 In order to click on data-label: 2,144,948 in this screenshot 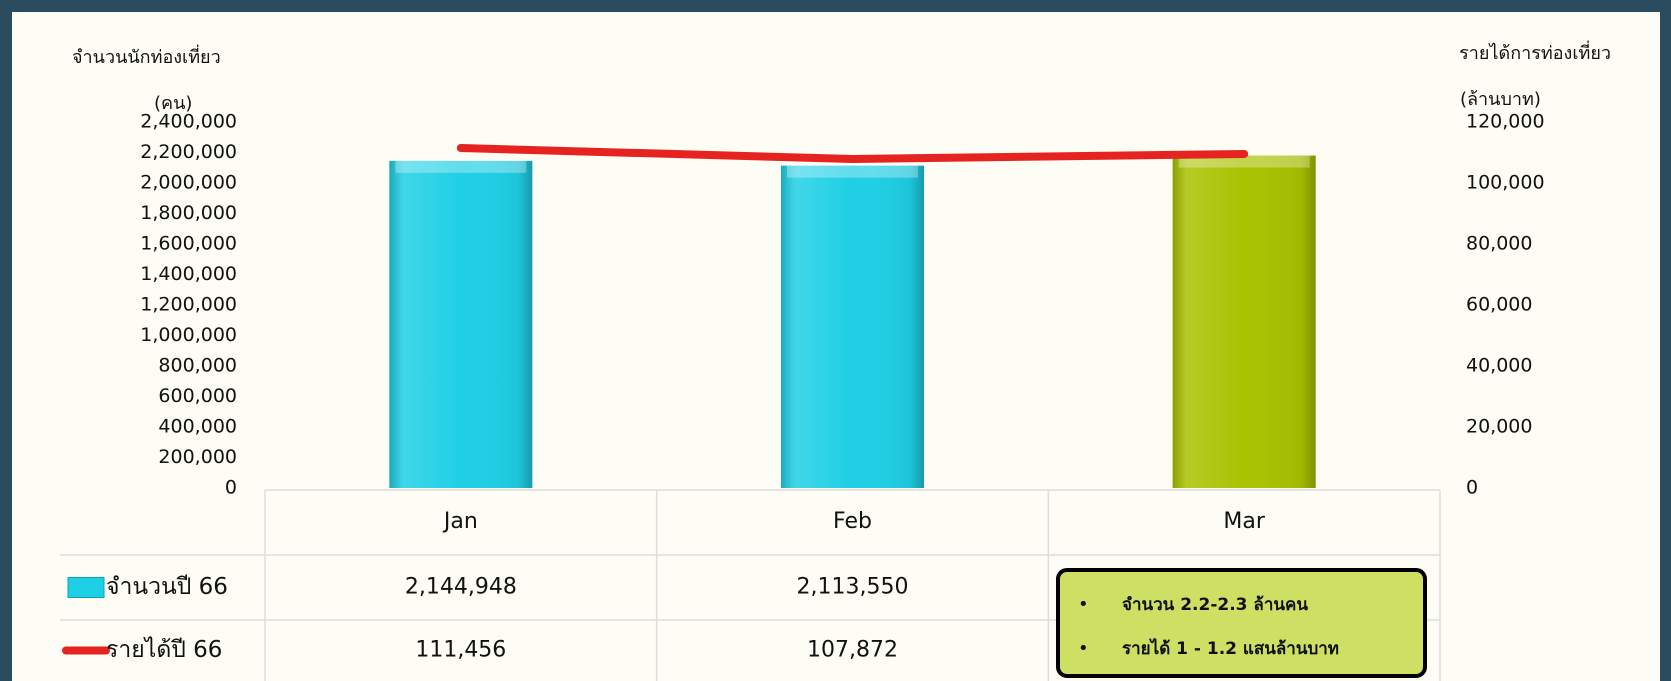, I will do `click(461, 587)`.